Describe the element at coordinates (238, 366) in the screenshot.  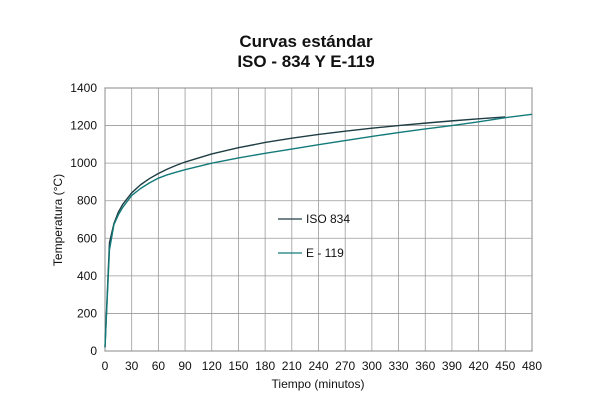
I see `x-tick-label: 150` at that location.